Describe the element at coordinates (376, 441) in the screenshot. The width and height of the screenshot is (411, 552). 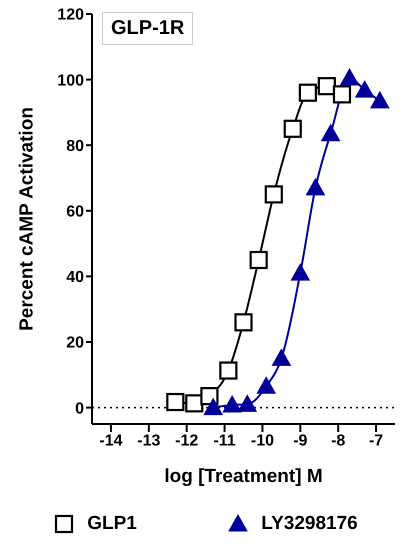
I see `x-tick-label: -7` at that location.